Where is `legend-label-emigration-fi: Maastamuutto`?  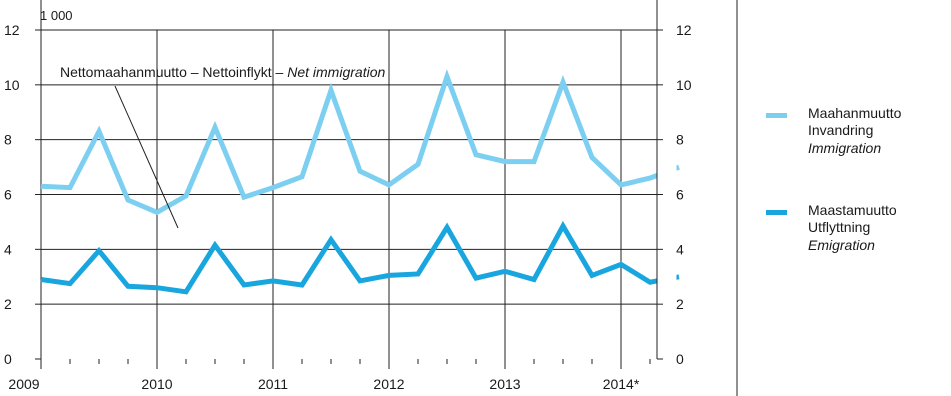
legend-label-emigration-fi: Maastamuutto is located at coordinates (852, 210).